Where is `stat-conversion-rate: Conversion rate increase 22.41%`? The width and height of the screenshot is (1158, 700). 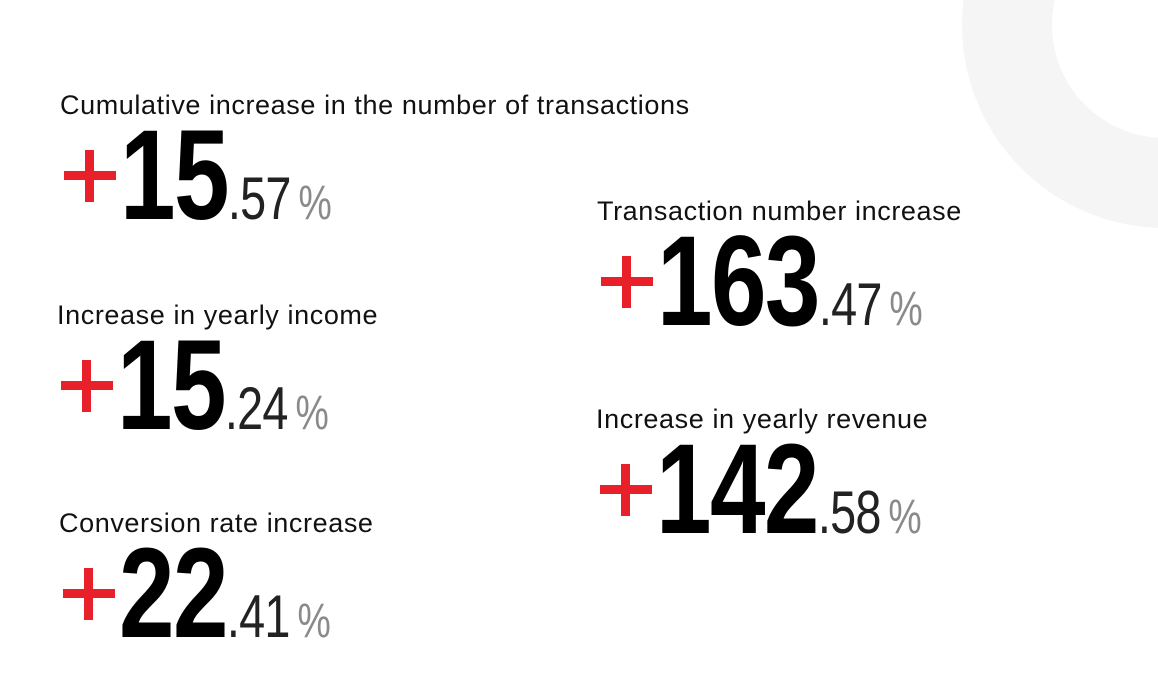
stat-conversion-rate: Conversion rate increase 22.41% is located at coordinates (216, 583).